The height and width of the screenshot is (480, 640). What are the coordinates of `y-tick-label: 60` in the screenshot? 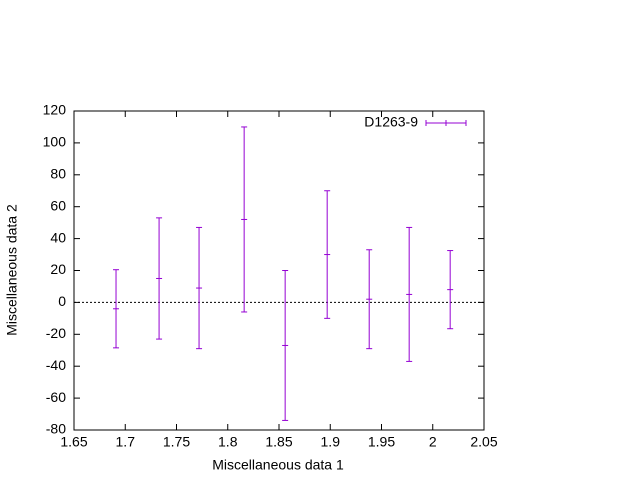 It's located at (58, 205).